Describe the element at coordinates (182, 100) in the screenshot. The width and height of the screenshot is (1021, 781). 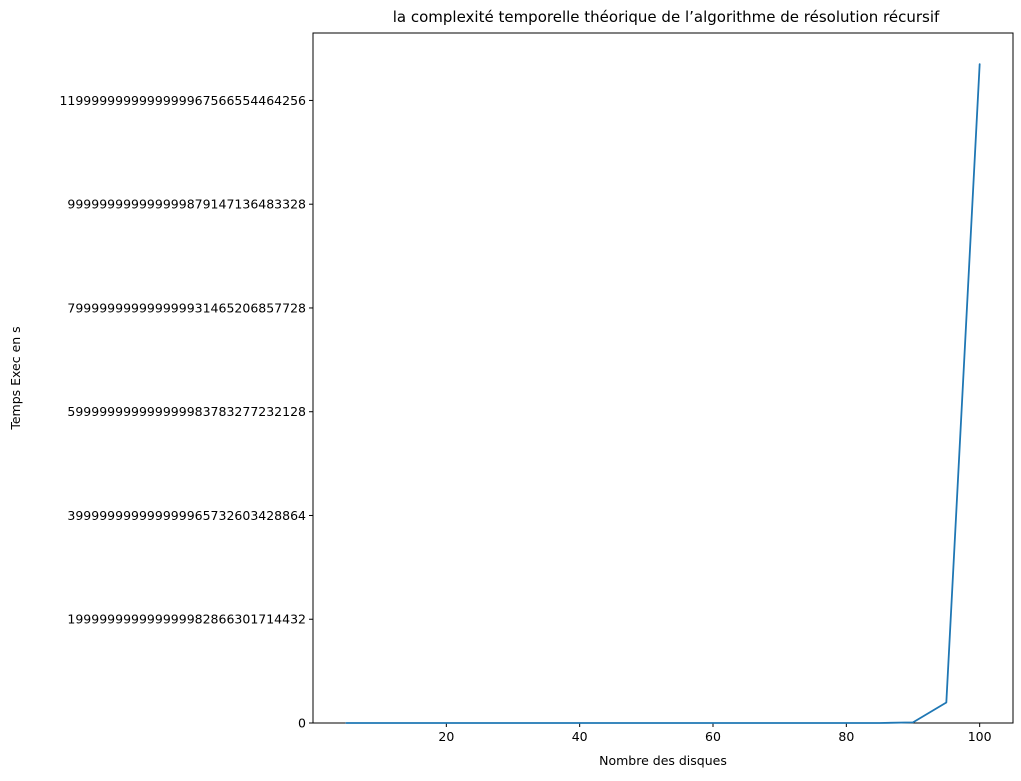
I see `y-tick-label: 1199999999999999967566554464256` at that location.